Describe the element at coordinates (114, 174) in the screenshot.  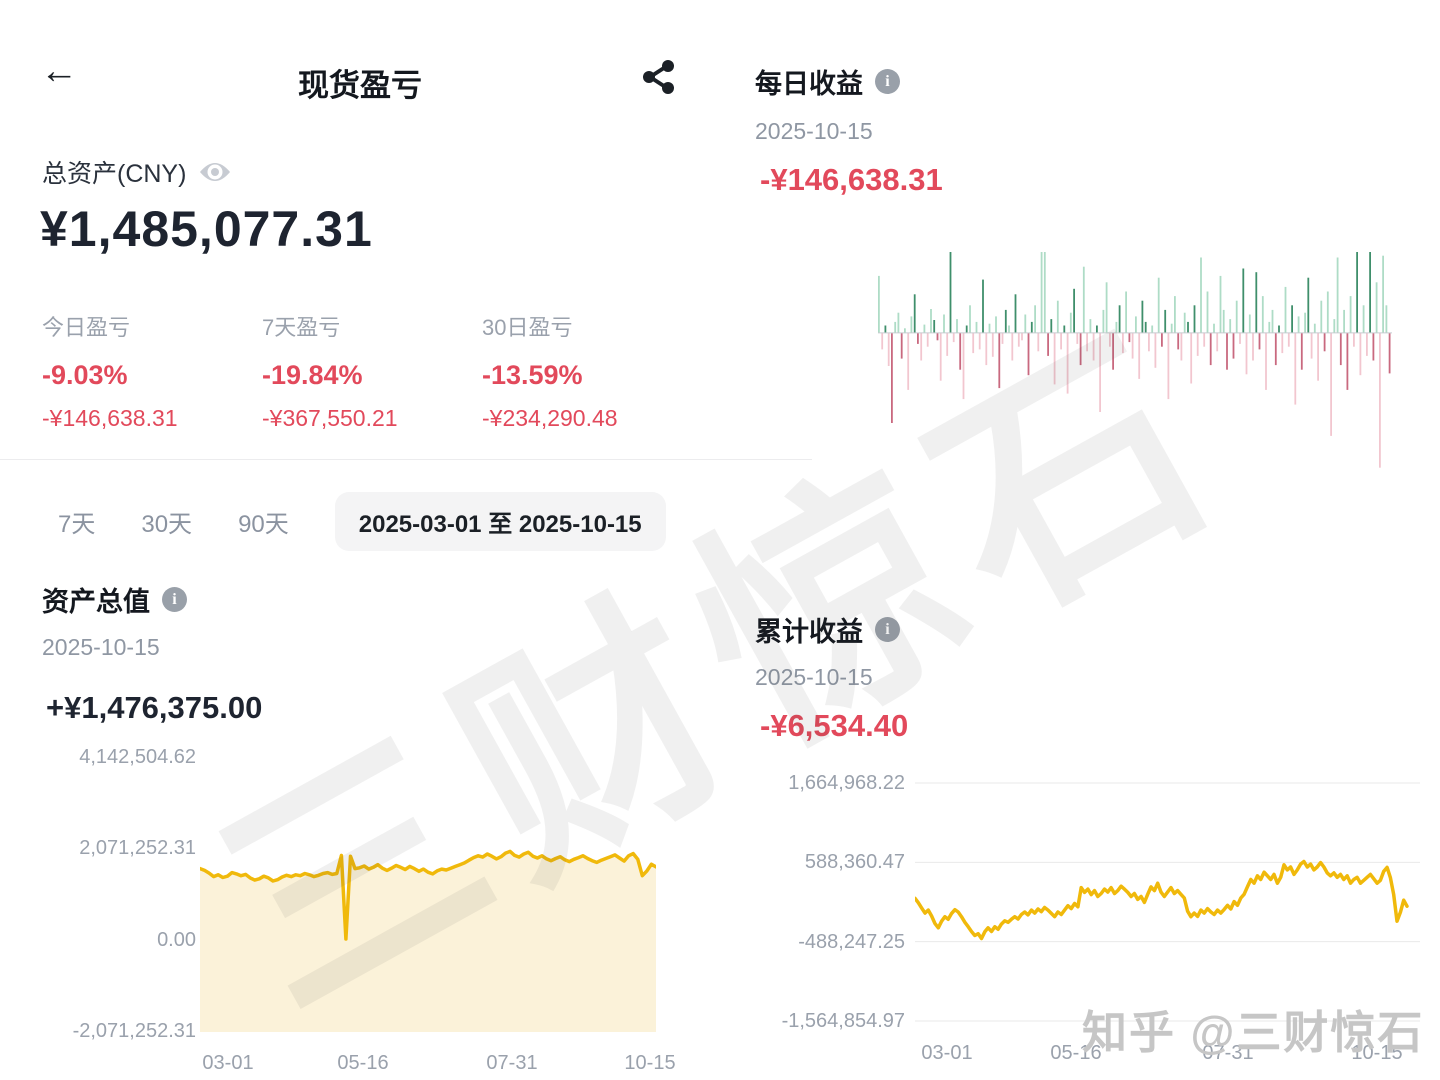
I see `total-assets-label: 总资产(CNY)` at that location.